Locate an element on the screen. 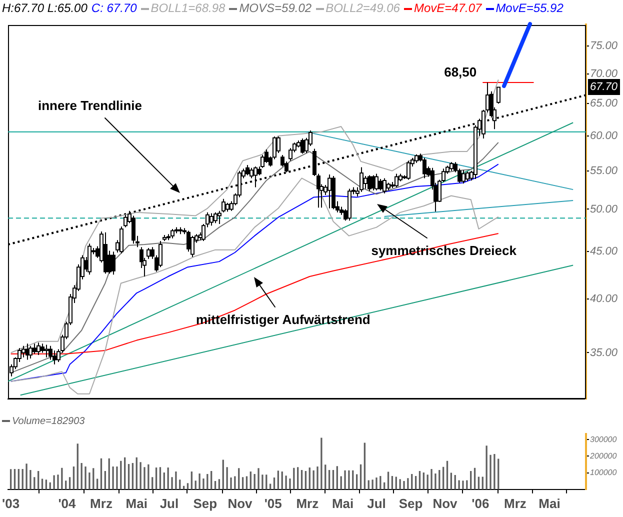  annotation: 68,50 is located at coordinates (460, 72).